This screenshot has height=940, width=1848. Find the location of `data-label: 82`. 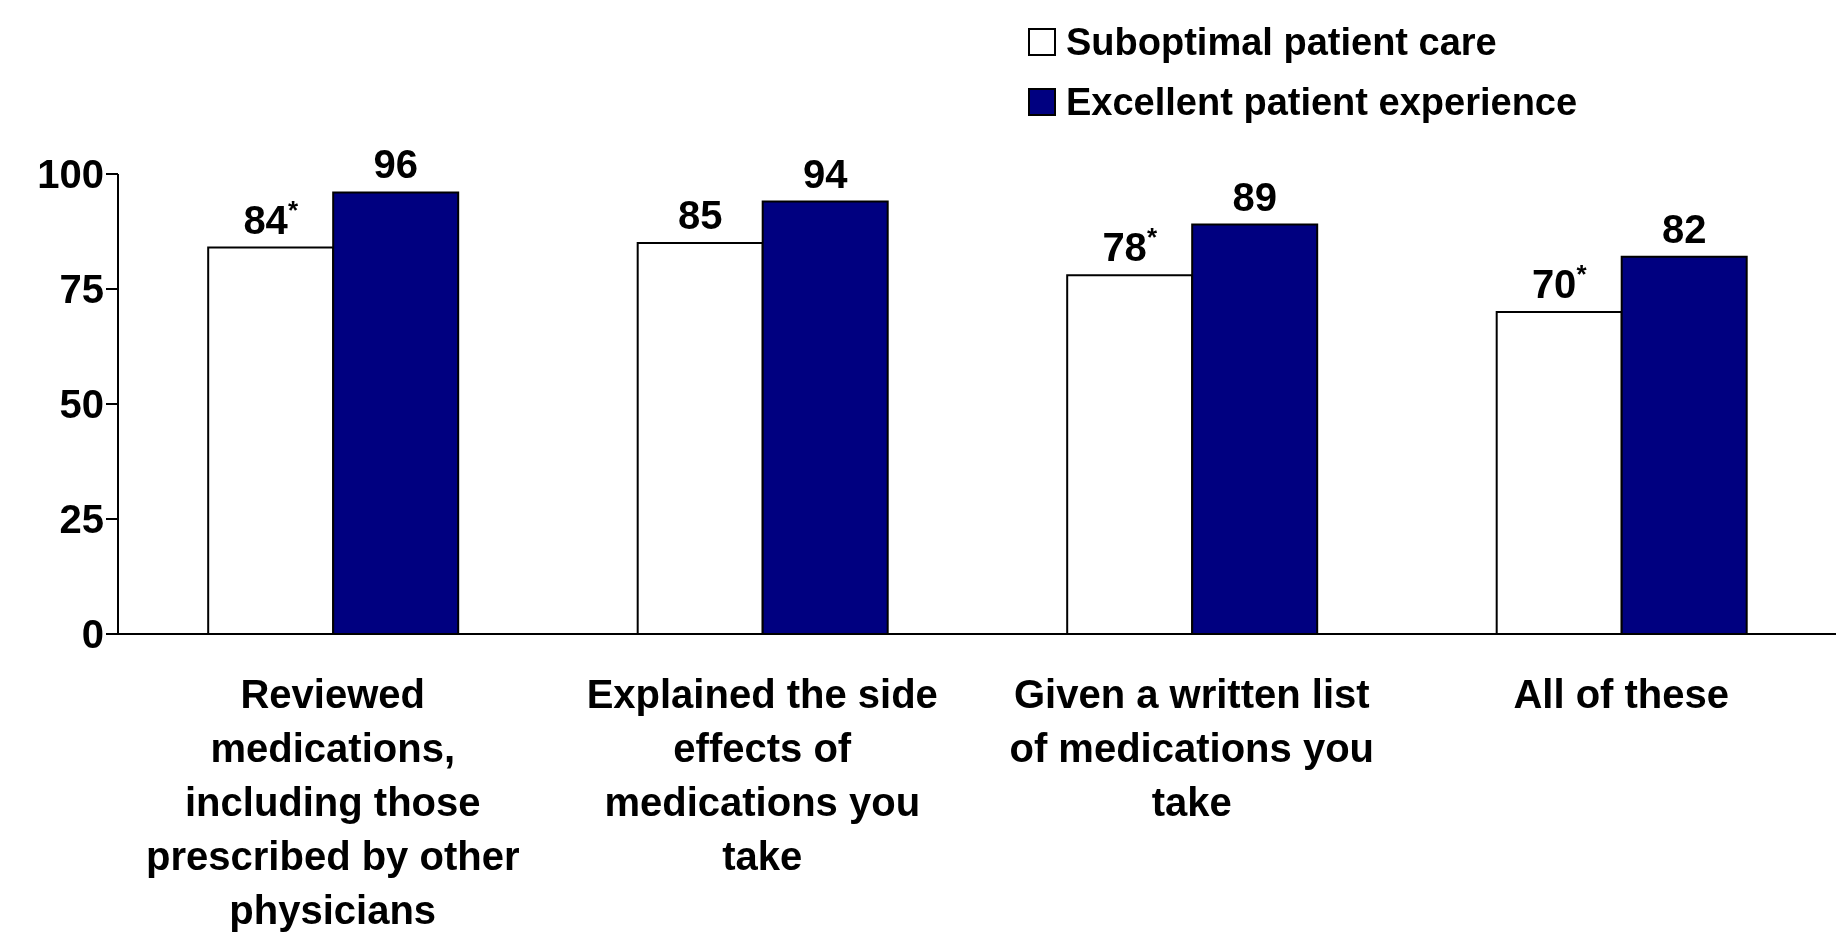

data-label: 82 is located at coordinates (1684, 228).